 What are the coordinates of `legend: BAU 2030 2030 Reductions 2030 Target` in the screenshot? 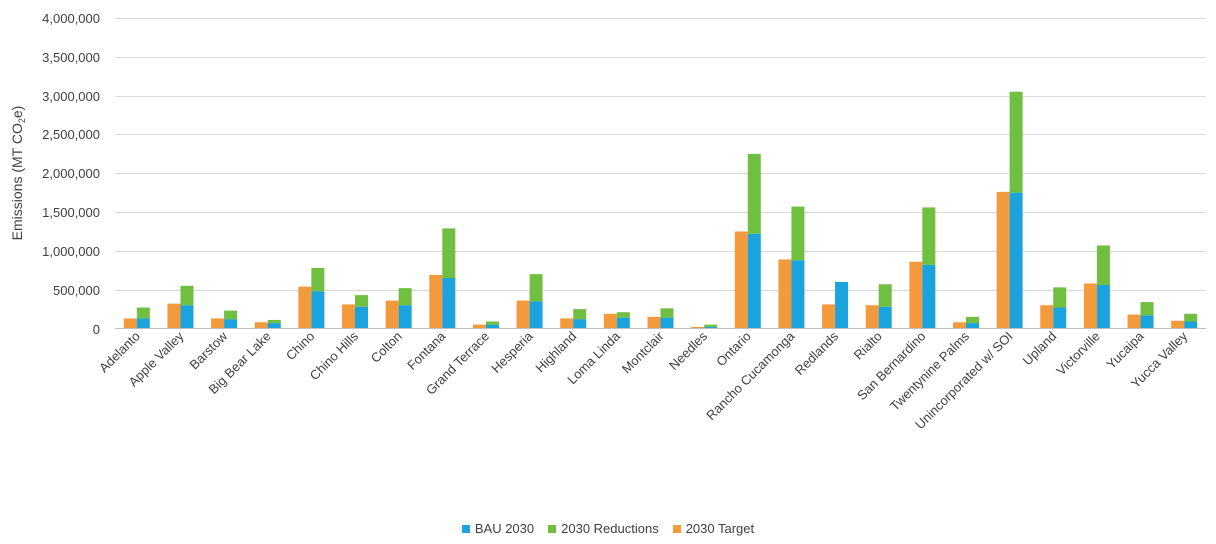 It's located at (608, 528).